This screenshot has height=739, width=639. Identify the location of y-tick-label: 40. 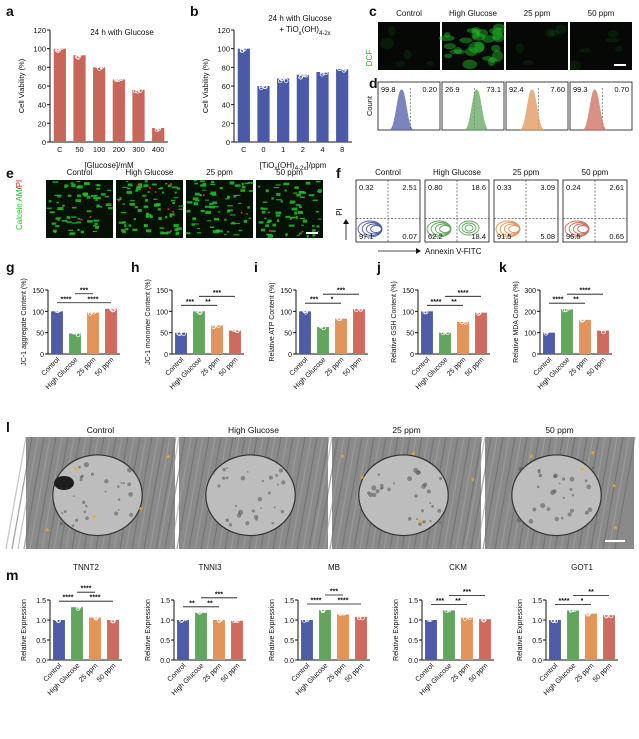
(226, 105).